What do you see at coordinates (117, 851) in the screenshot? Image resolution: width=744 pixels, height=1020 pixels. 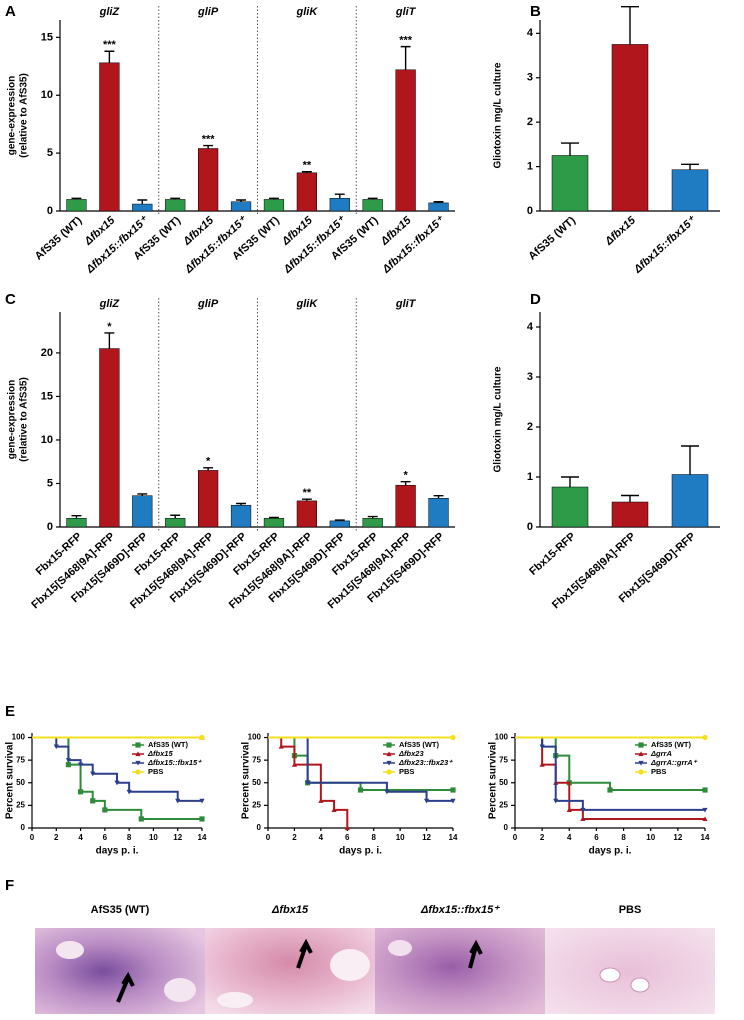 I see `x-axis-label: days p. i.` at bounding box center [117, 851].